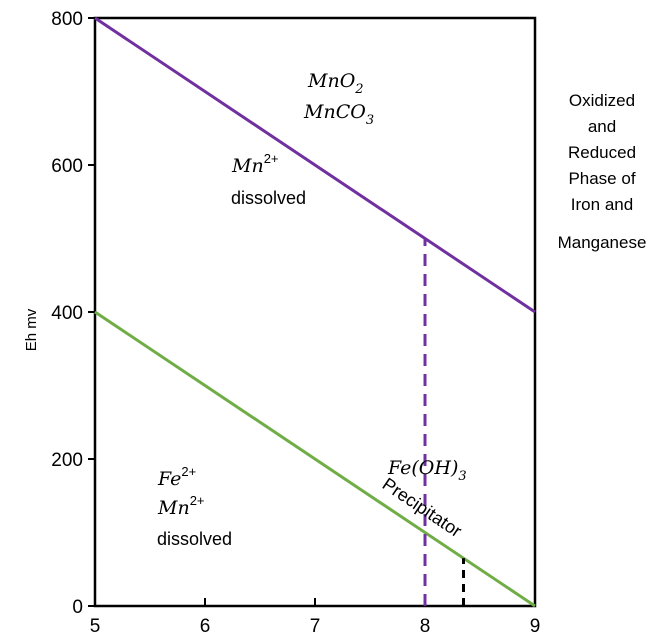 The width and height of the screenshot is (659, 640). I want to click on side-text-line-2: and, so click(602, 126).